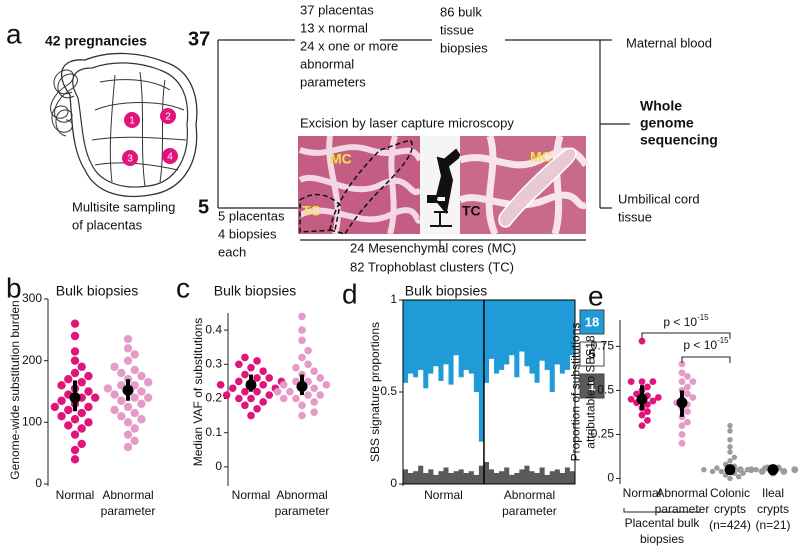 The width and height of the screenshot is (800, 552). Describe the element at coordinates (199, 39) in the screenshot. I see `count-large: 37` at that location.